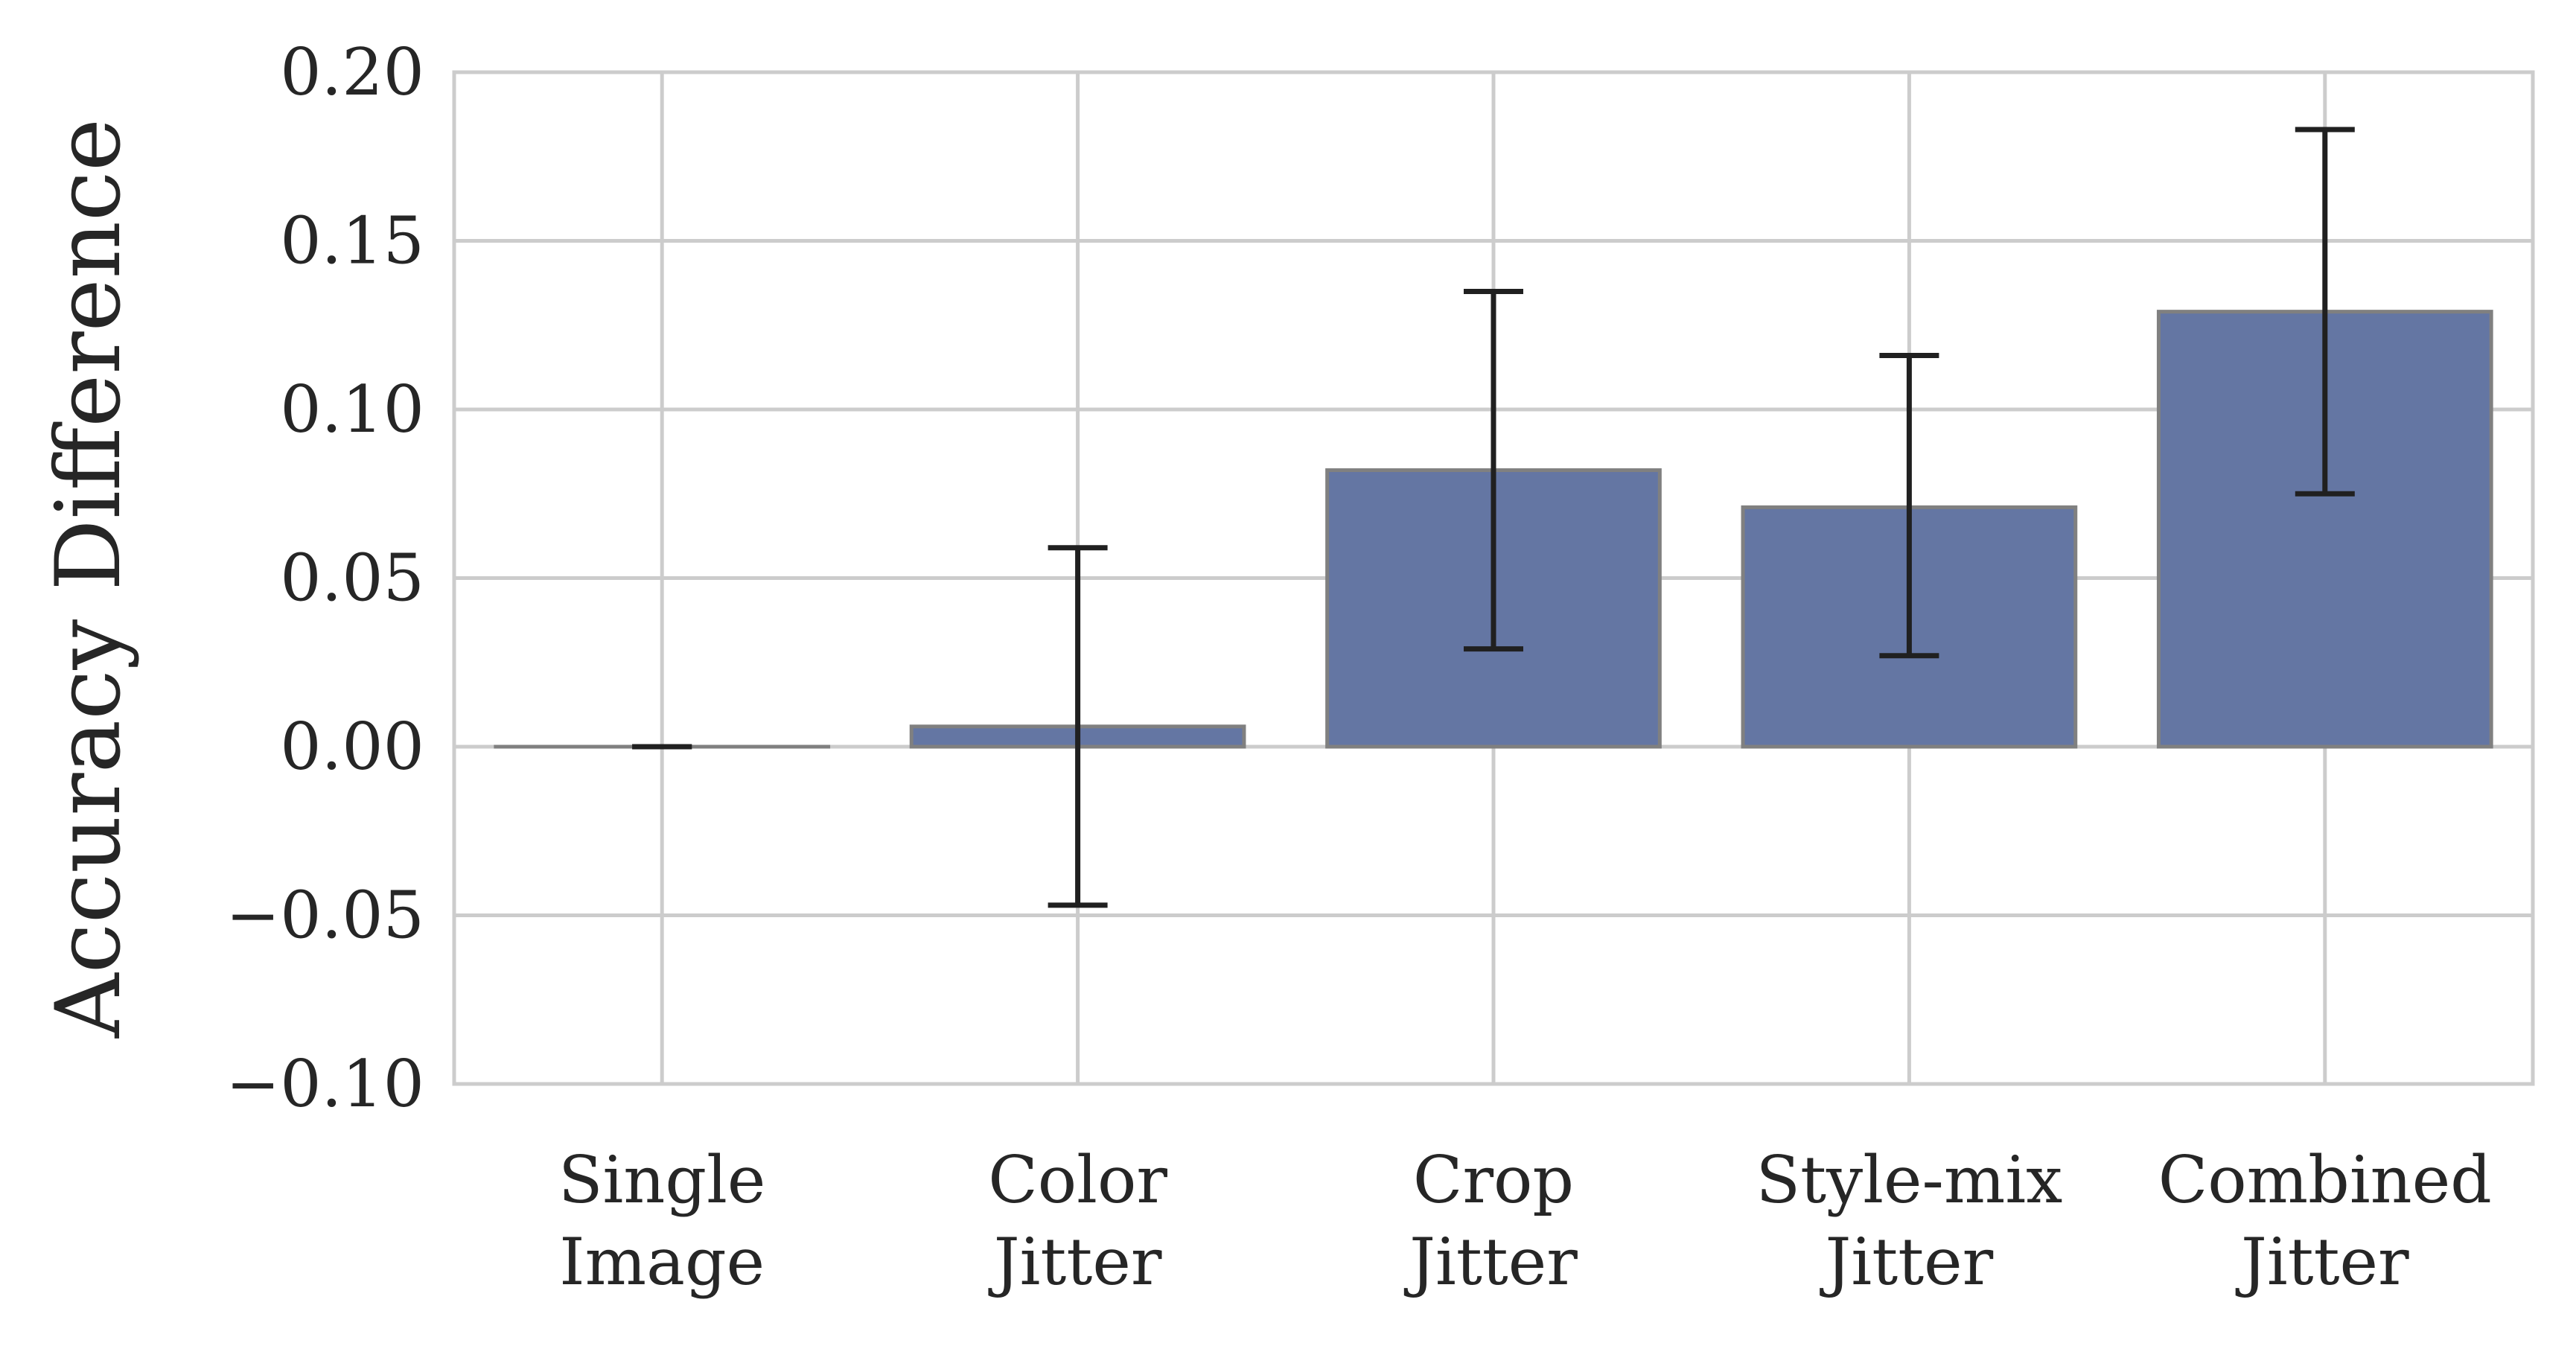 The width and height of the screenshot is (2576, 1346). I want to click on y-tick-label: 0.20, so click(352, 72).